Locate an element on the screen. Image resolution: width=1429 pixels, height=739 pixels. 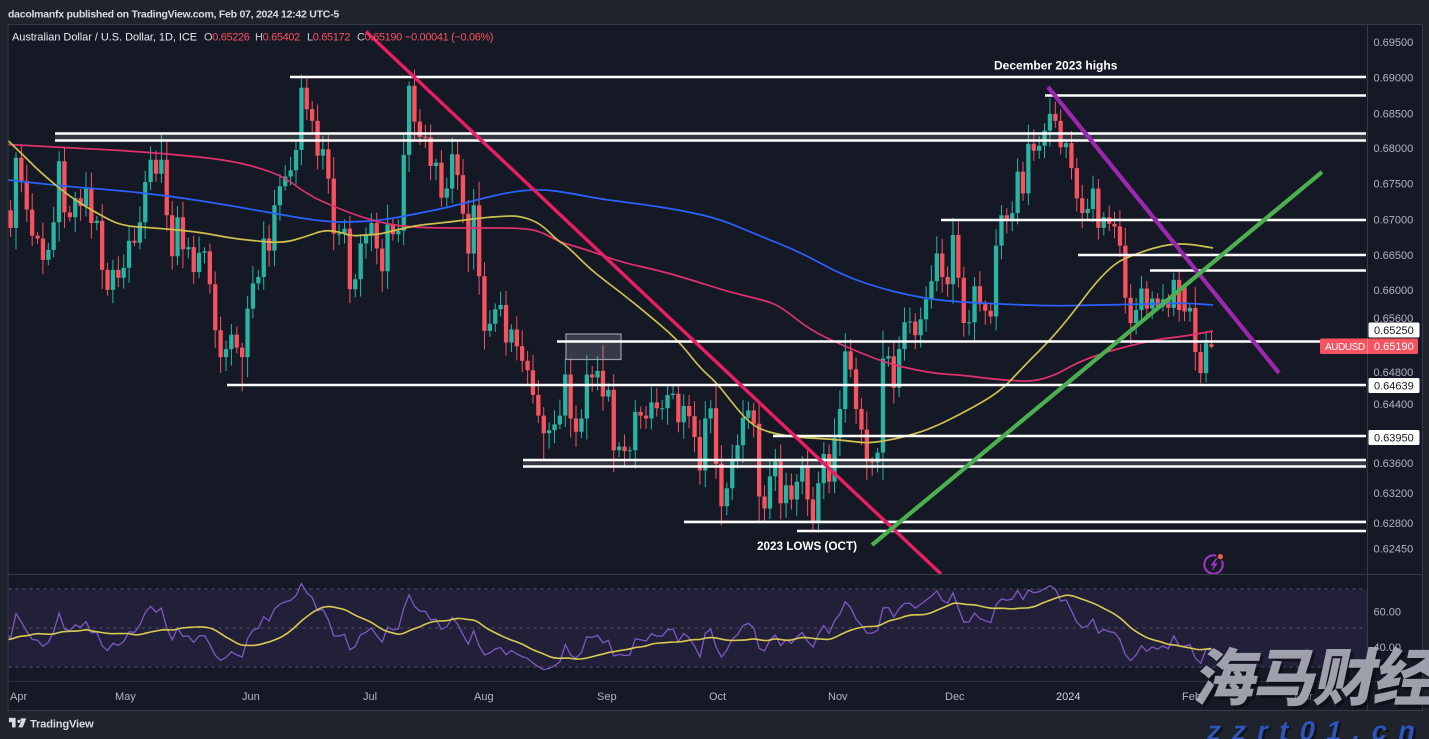
svg-text: 0.62450 is located at coordinates (1394, 550).